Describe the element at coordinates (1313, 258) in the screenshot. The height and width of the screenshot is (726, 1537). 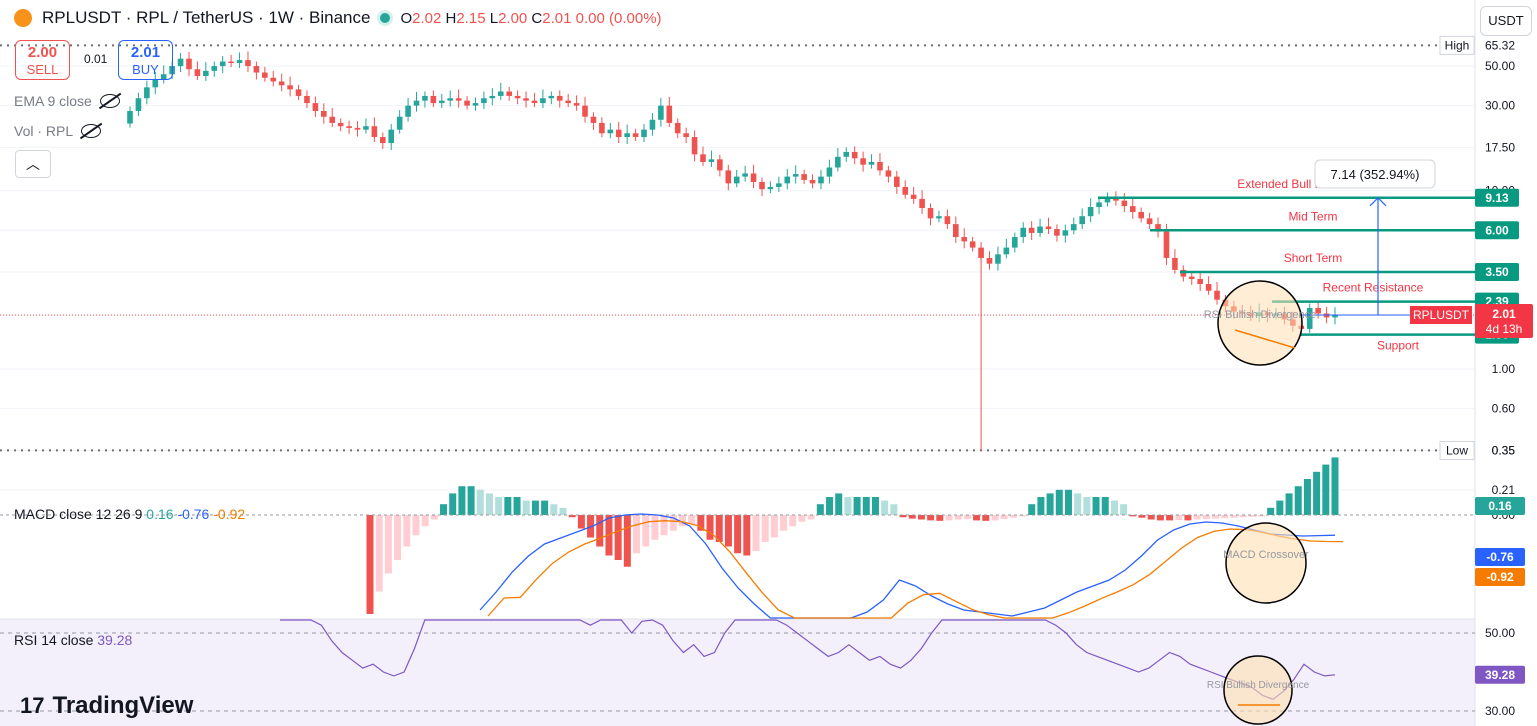
I see `level-label: Short Term` at that location.